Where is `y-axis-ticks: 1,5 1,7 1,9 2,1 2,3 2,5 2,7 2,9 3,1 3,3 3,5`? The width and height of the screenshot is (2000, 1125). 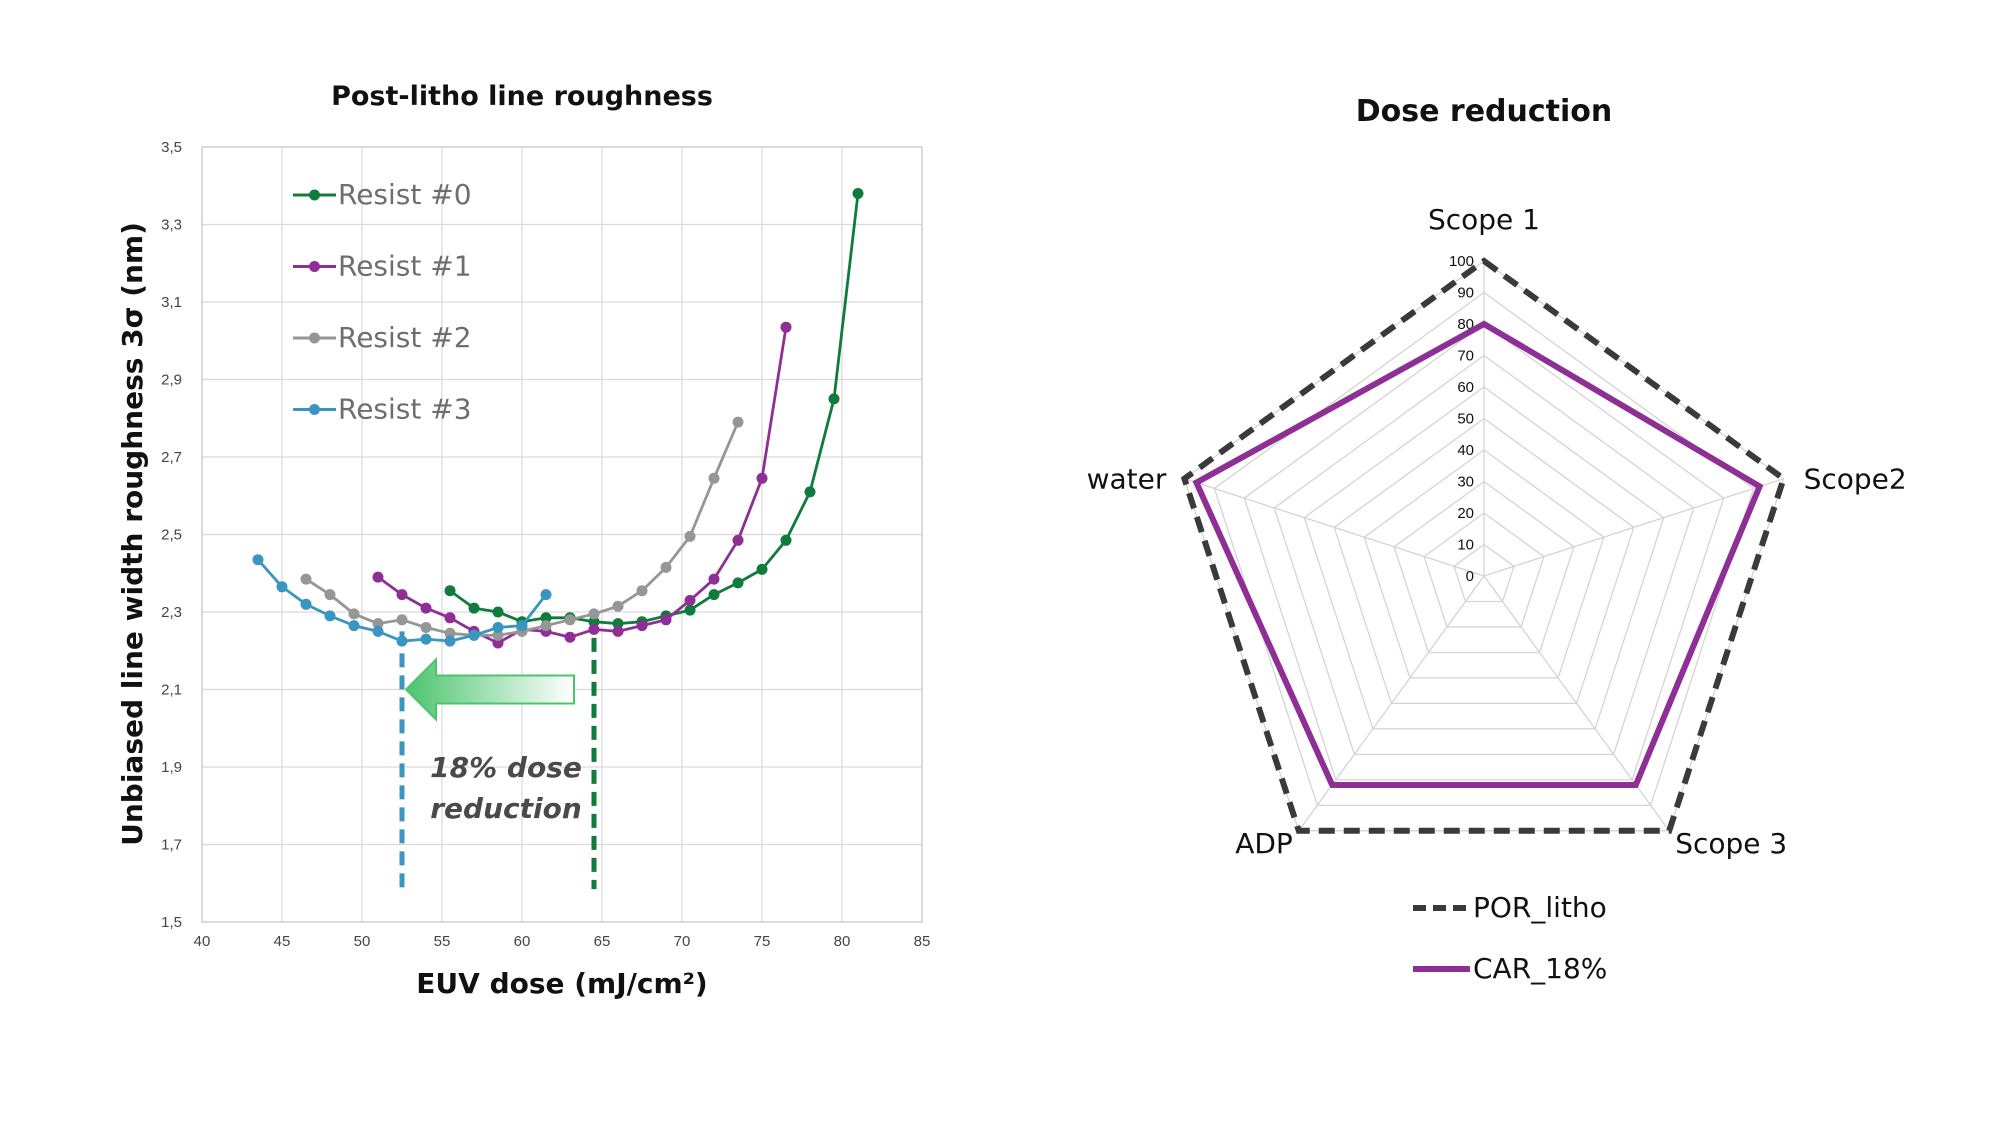
y-axis-ticks: 1,5 1,7 1,9 2,1 2,3 2,5 2,7 2,9 3,1 3,3 3,5 is located at coordinates (171, 535).